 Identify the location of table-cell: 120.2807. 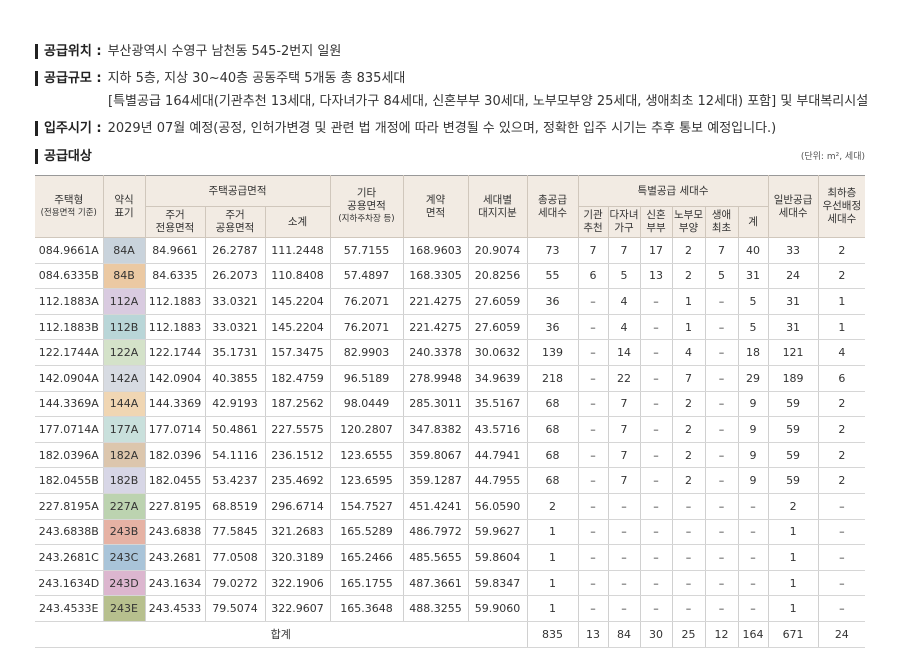
(366, 429).